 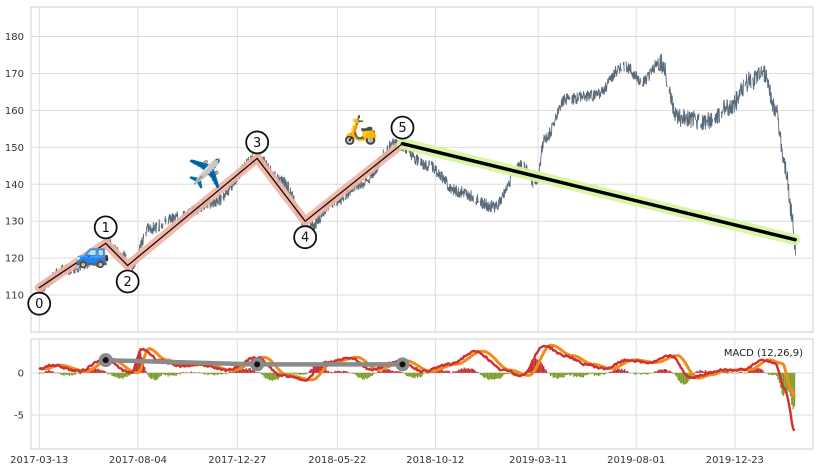 I want to click on price-y-tick-label: 180, so click(x=14, y=37).